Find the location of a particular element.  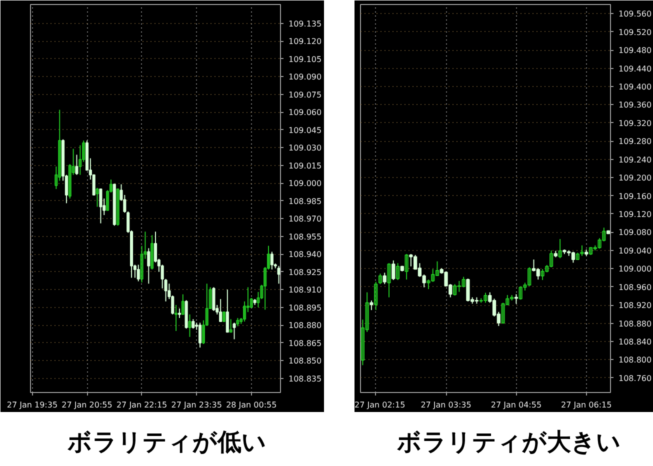

y-tick-label: 108.920 is located at coordinates (635, 305).